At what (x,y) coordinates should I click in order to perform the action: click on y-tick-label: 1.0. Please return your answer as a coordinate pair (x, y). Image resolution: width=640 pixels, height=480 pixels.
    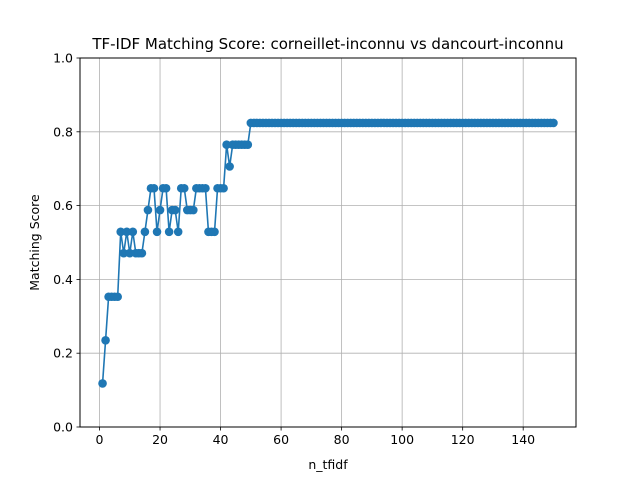
    Looking at the image, I should click on (63, 58).